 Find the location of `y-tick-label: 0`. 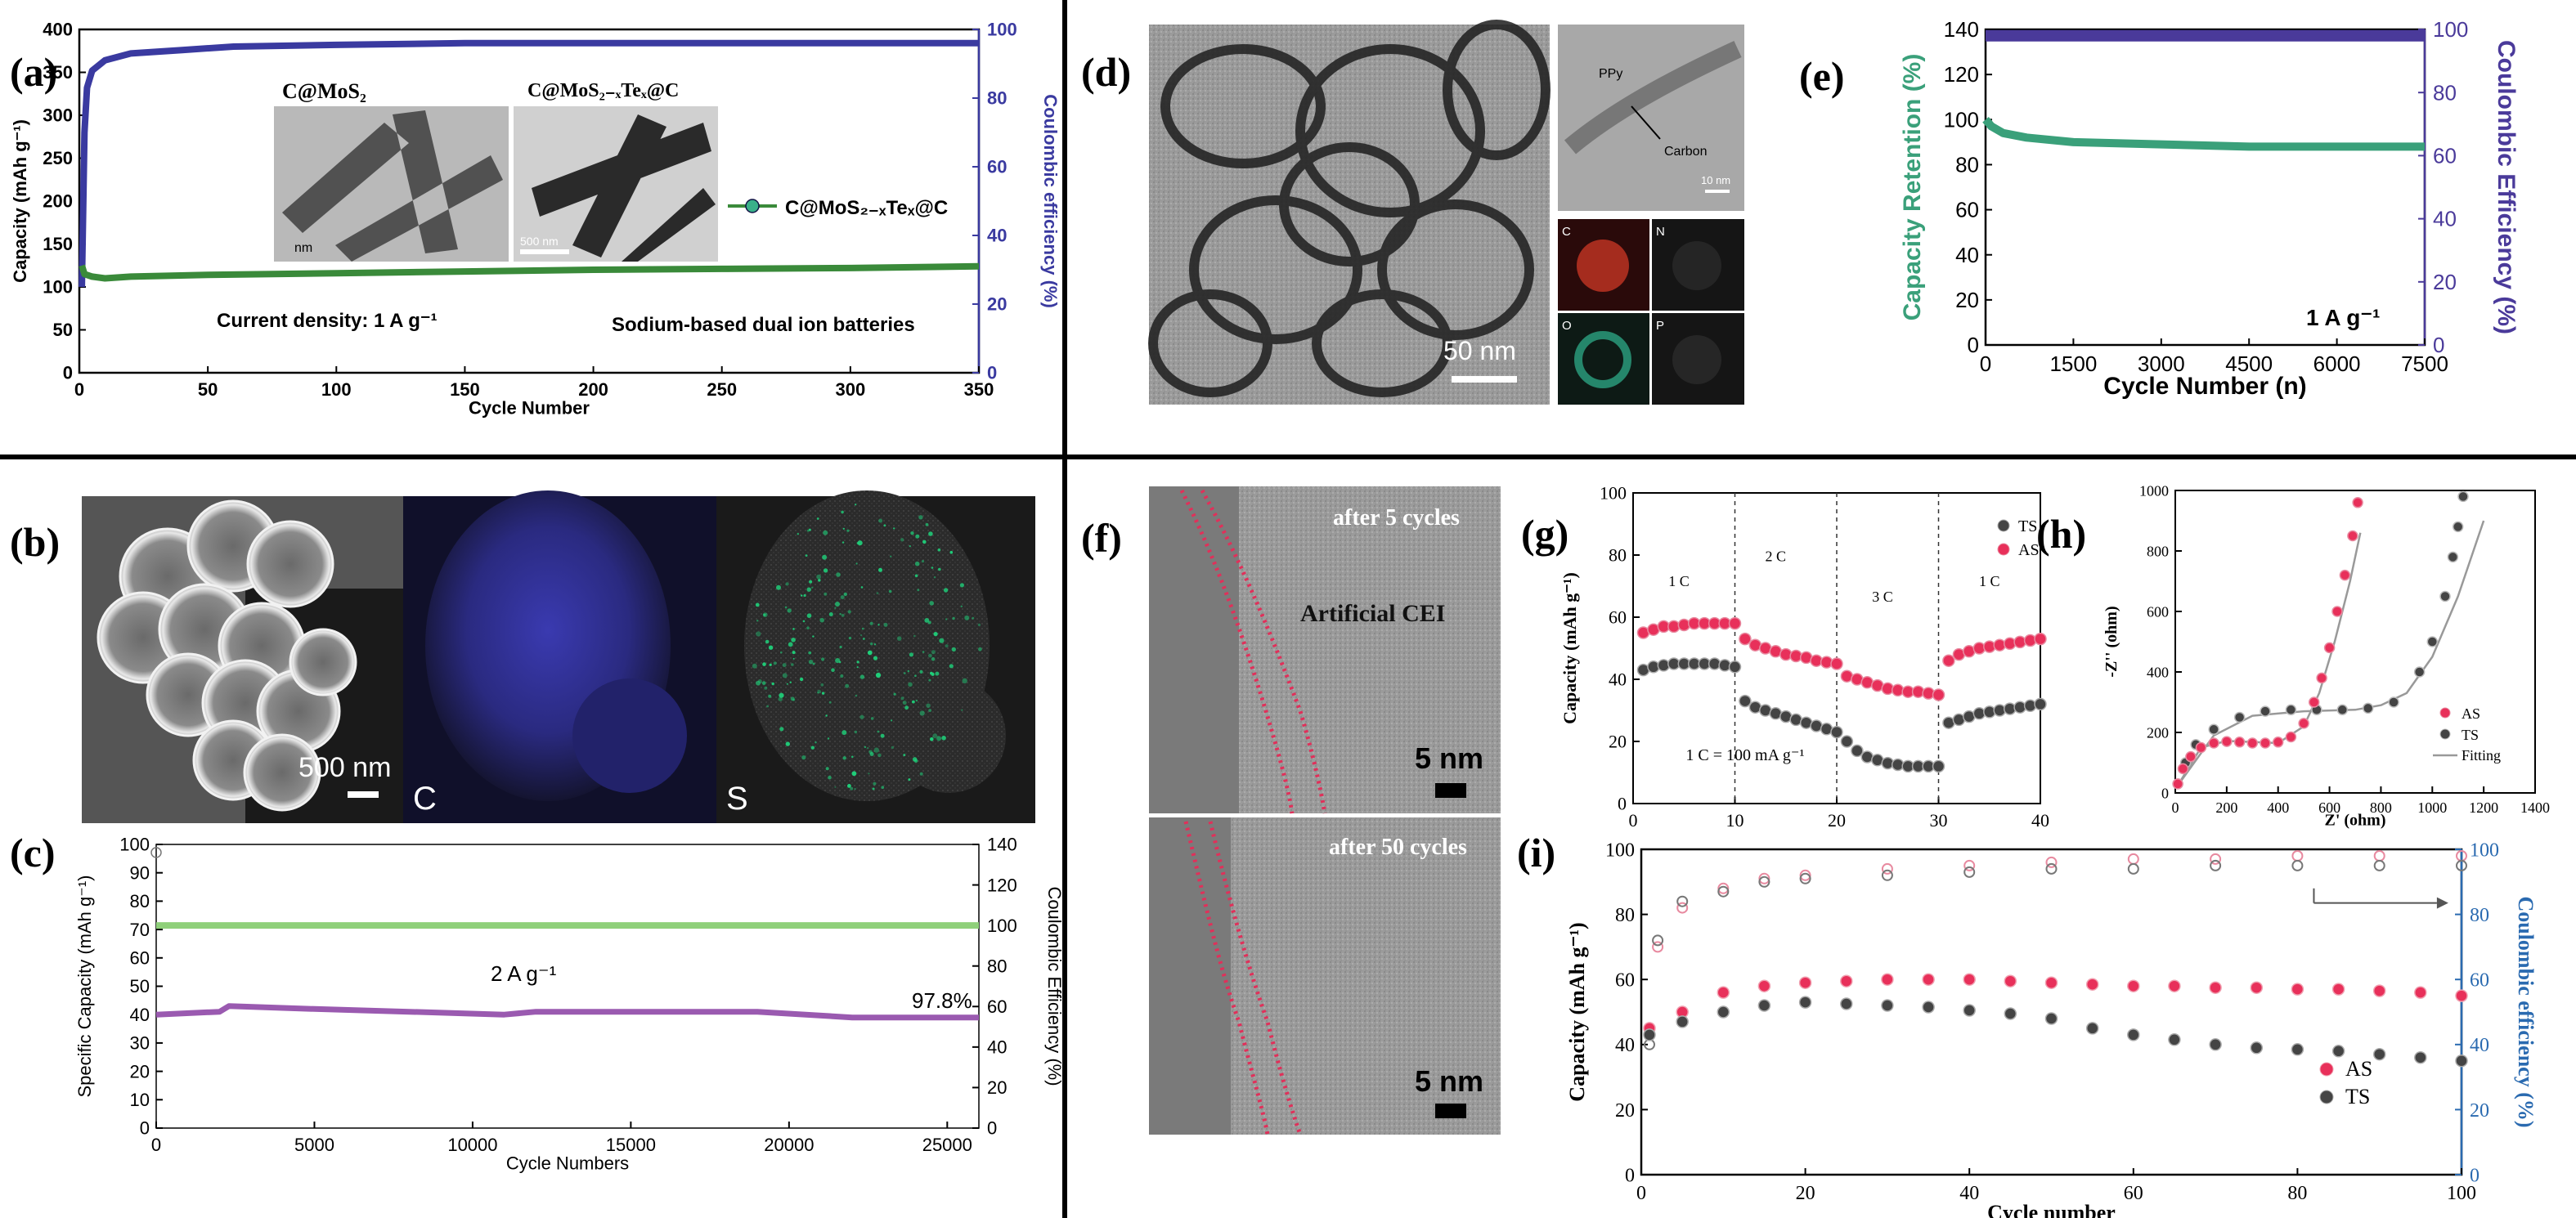

y-tick-label: 0 is located at coordinates (145, 1128).